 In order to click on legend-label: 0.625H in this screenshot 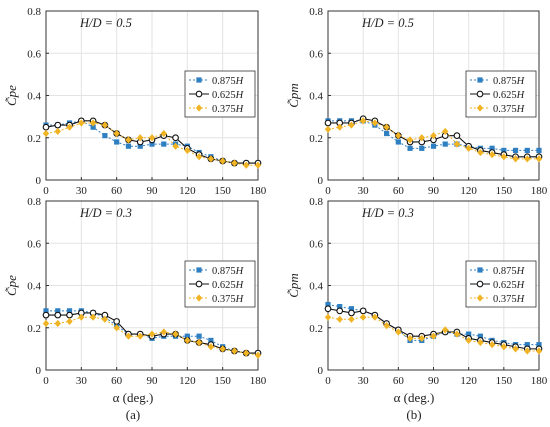, I will do `click(228, 95)`.